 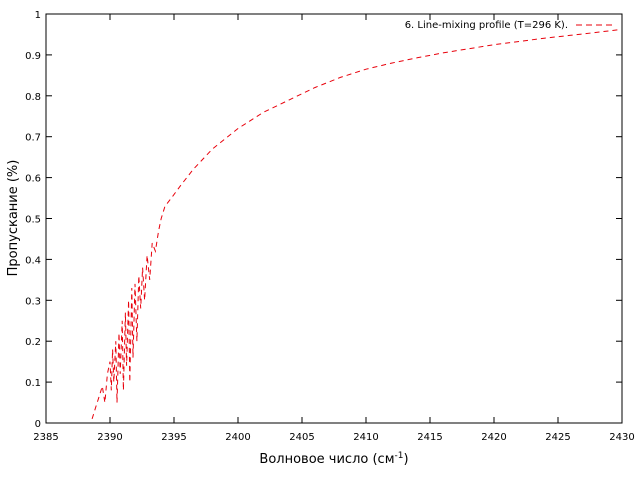 I want to click on x-tick-label: 2405, so click(x=301, y=437).